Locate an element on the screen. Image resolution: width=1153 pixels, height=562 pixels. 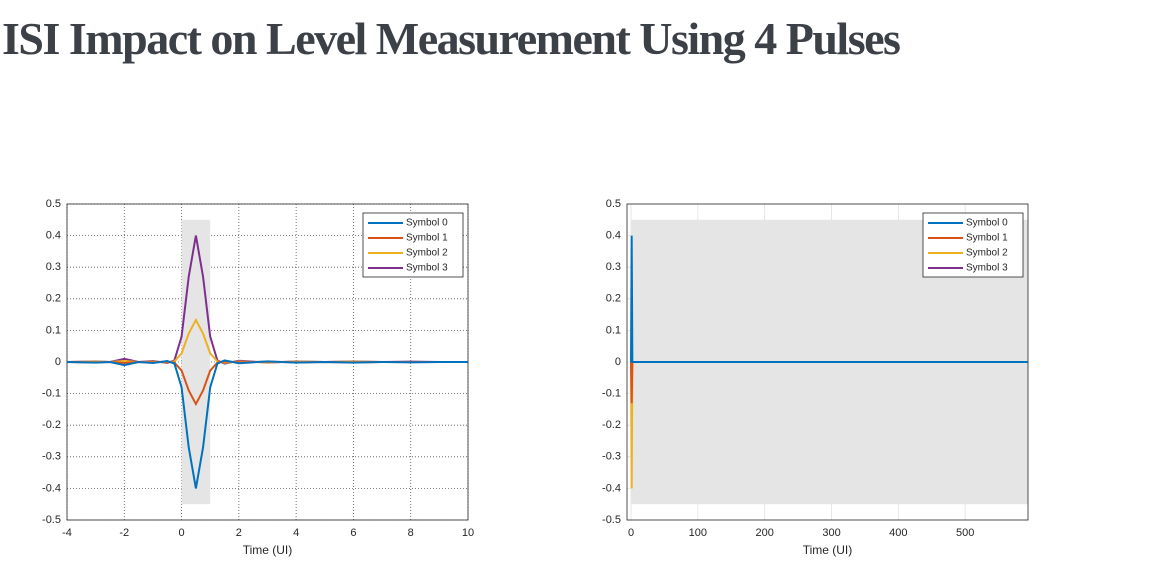
x-tick-label: 8 is located at coordinates (411, 533).